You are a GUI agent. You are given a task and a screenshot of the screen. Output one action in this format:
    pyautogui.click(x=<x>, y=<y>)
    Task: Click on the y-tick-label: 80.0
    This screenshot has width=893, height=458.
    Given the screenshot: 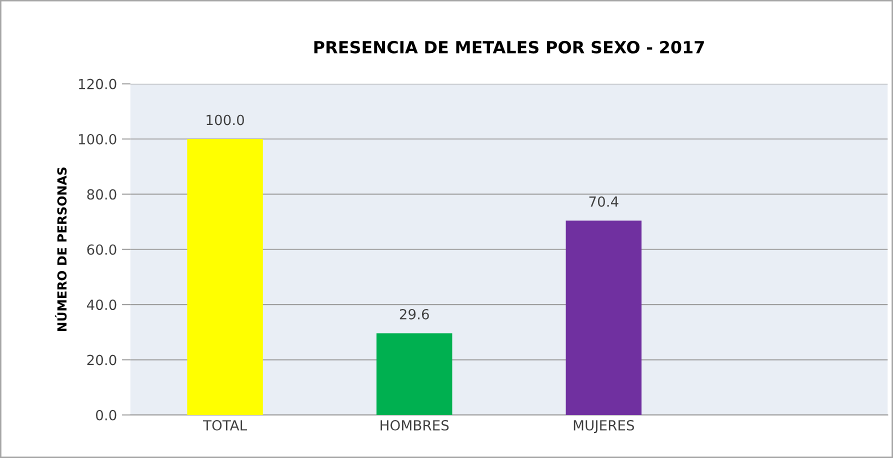 What is the action you would take?
    pyautogui.click(x=101, y=194)
    